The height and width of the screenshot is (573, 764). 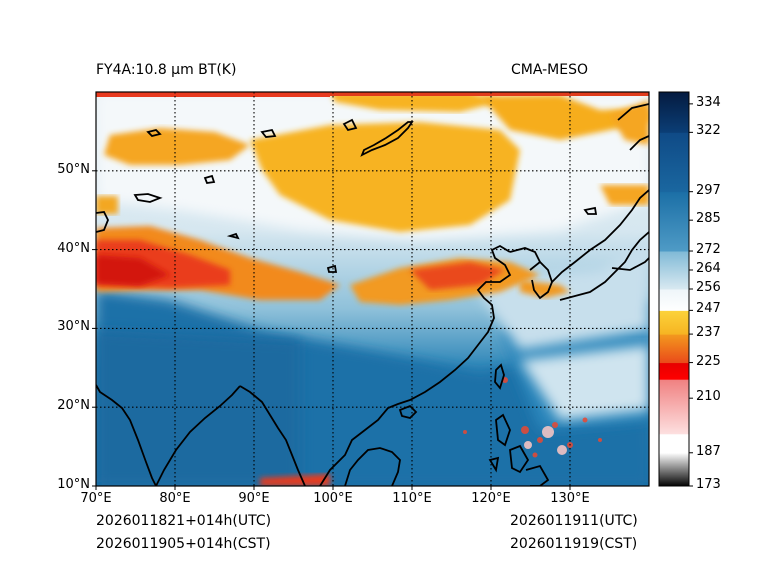 I want to click on lon-tick-label: 80°E, so click(x=175, y=498).